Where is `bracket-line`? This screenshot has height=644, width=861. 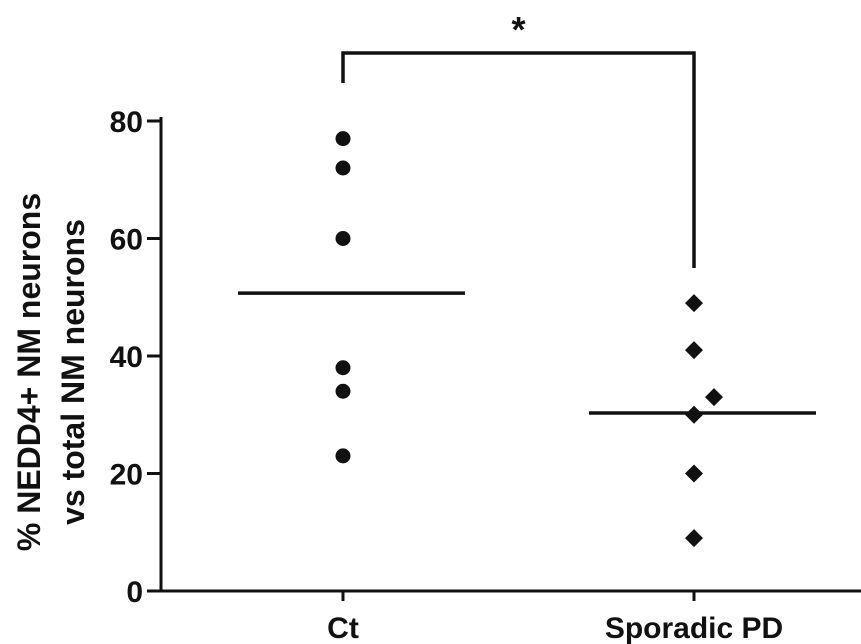 bracket-line is located at coordinates (518, 159).